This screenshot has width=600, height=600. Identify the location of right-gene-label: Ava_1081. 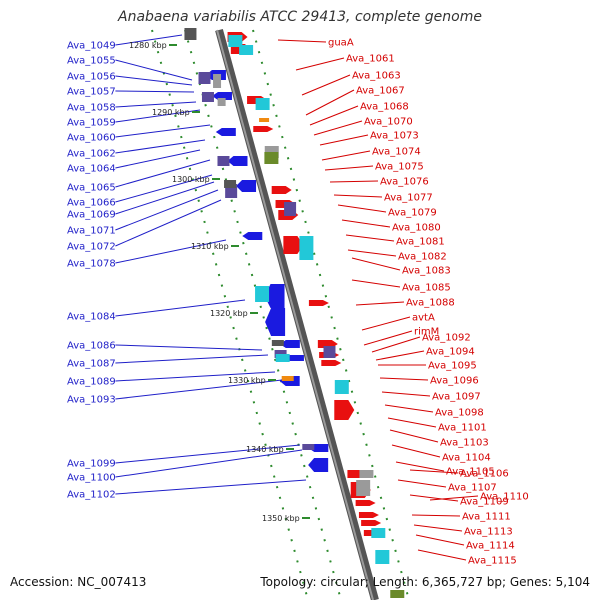
(420, 242).